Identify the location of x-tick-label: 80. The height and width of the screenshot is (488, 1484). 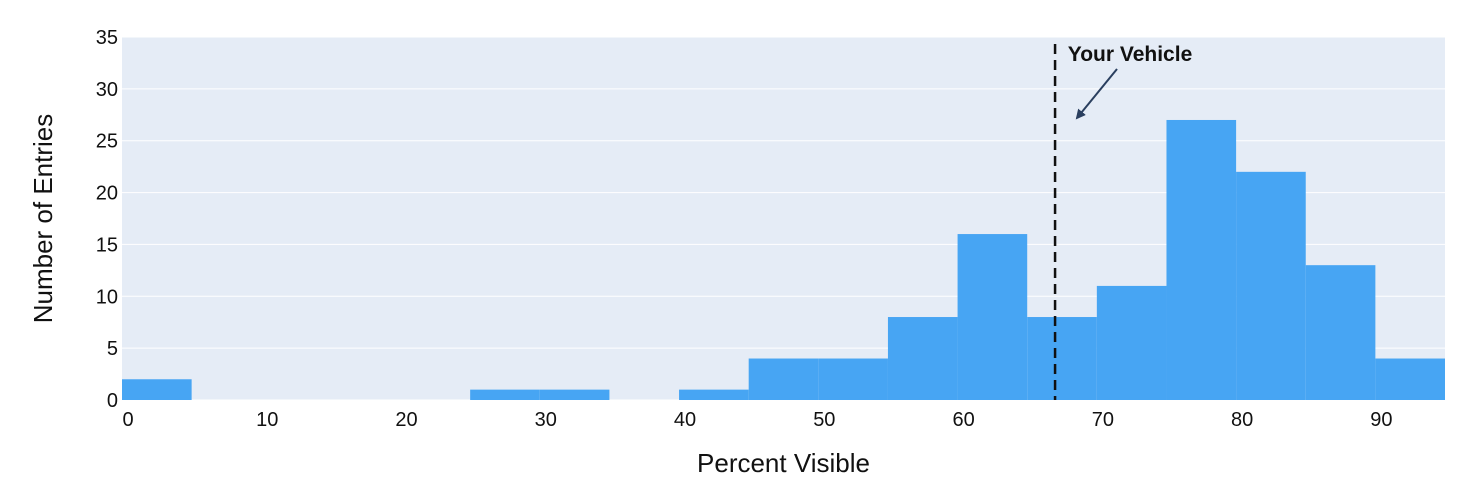
(1242, 420).